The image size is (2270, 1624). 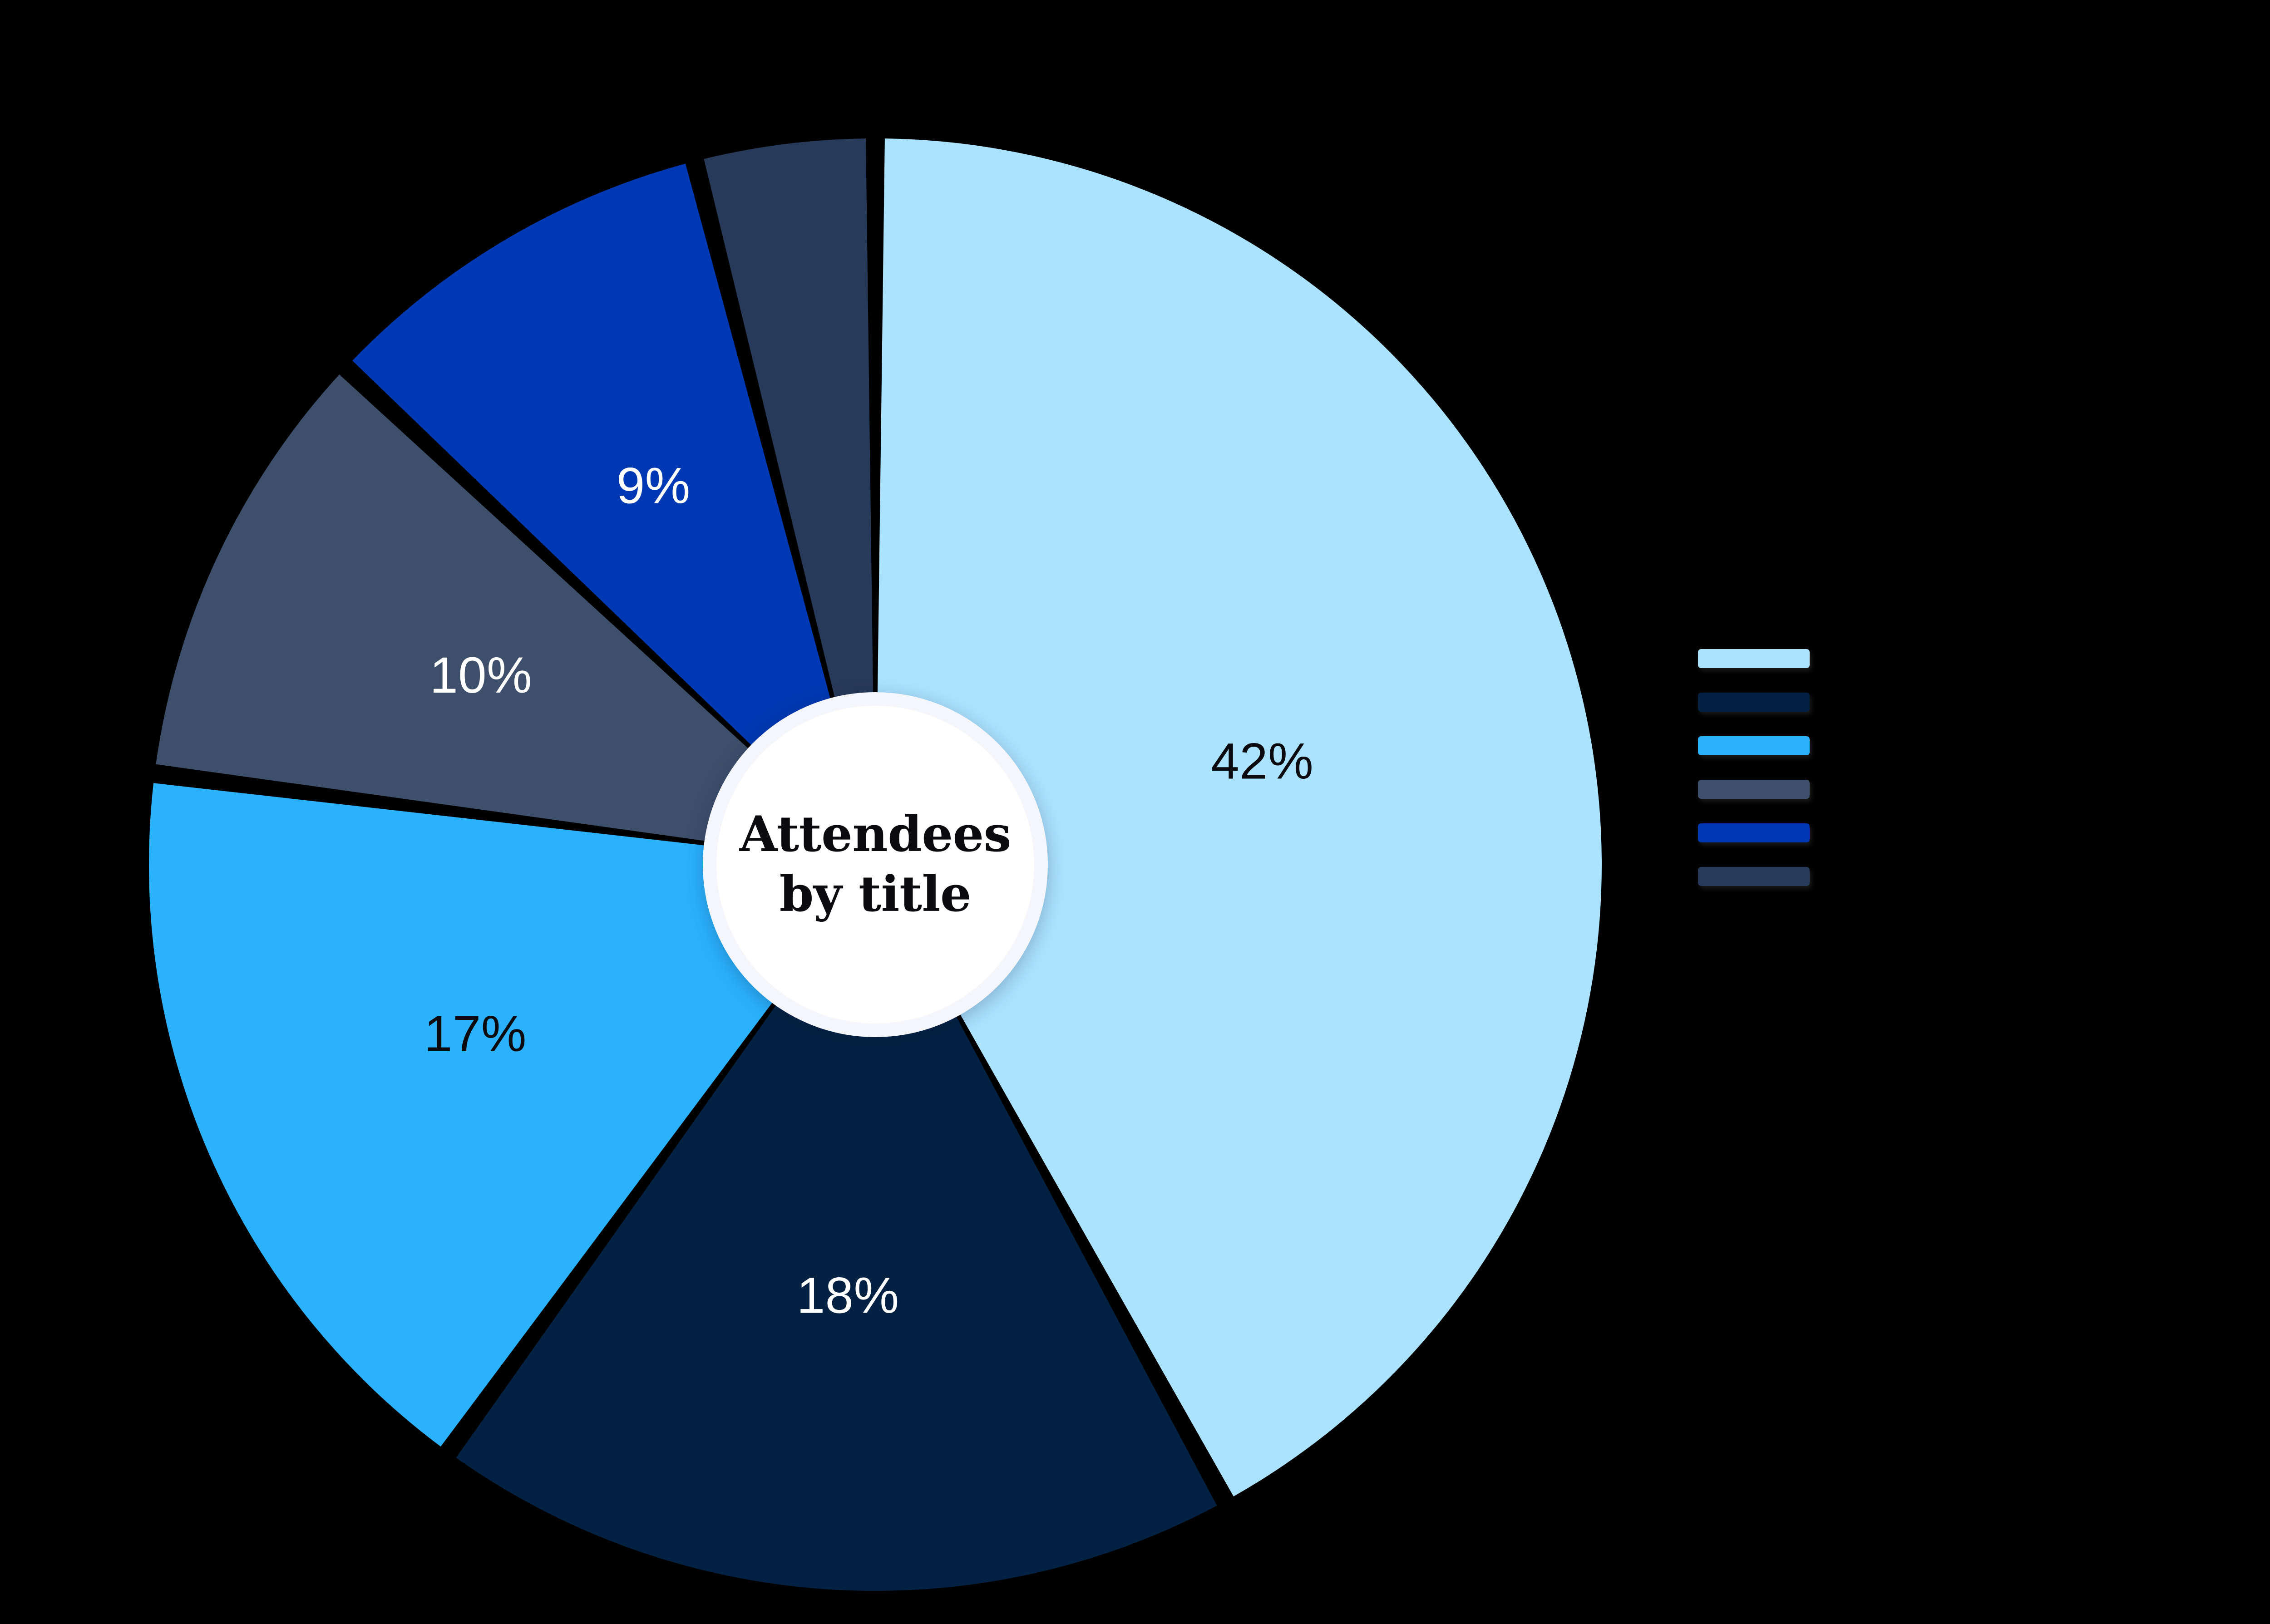 I want to click on chart-legend, so click(x=1984, y=779).